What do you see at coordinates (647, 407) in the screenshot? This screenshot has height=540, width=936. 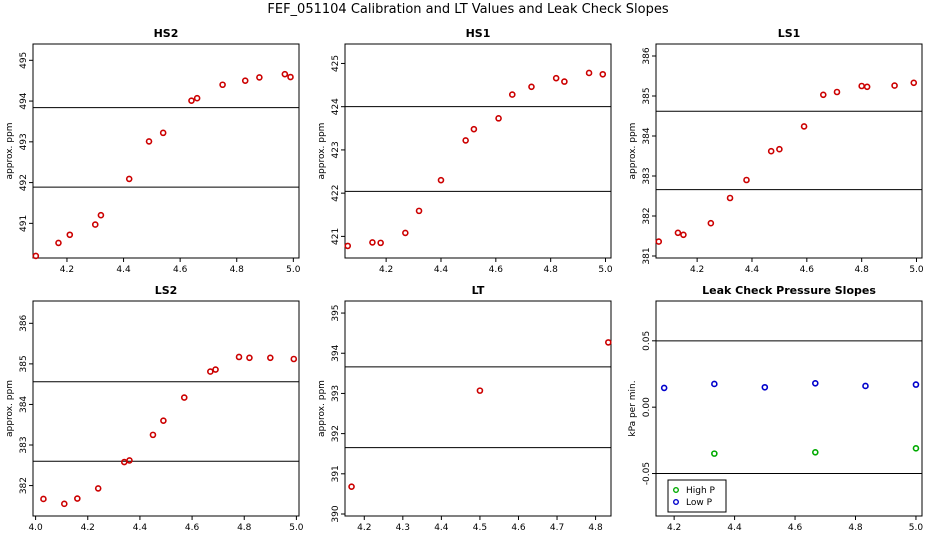 I see `y-tick-label: 0.00` at bounding box center [647, 407].